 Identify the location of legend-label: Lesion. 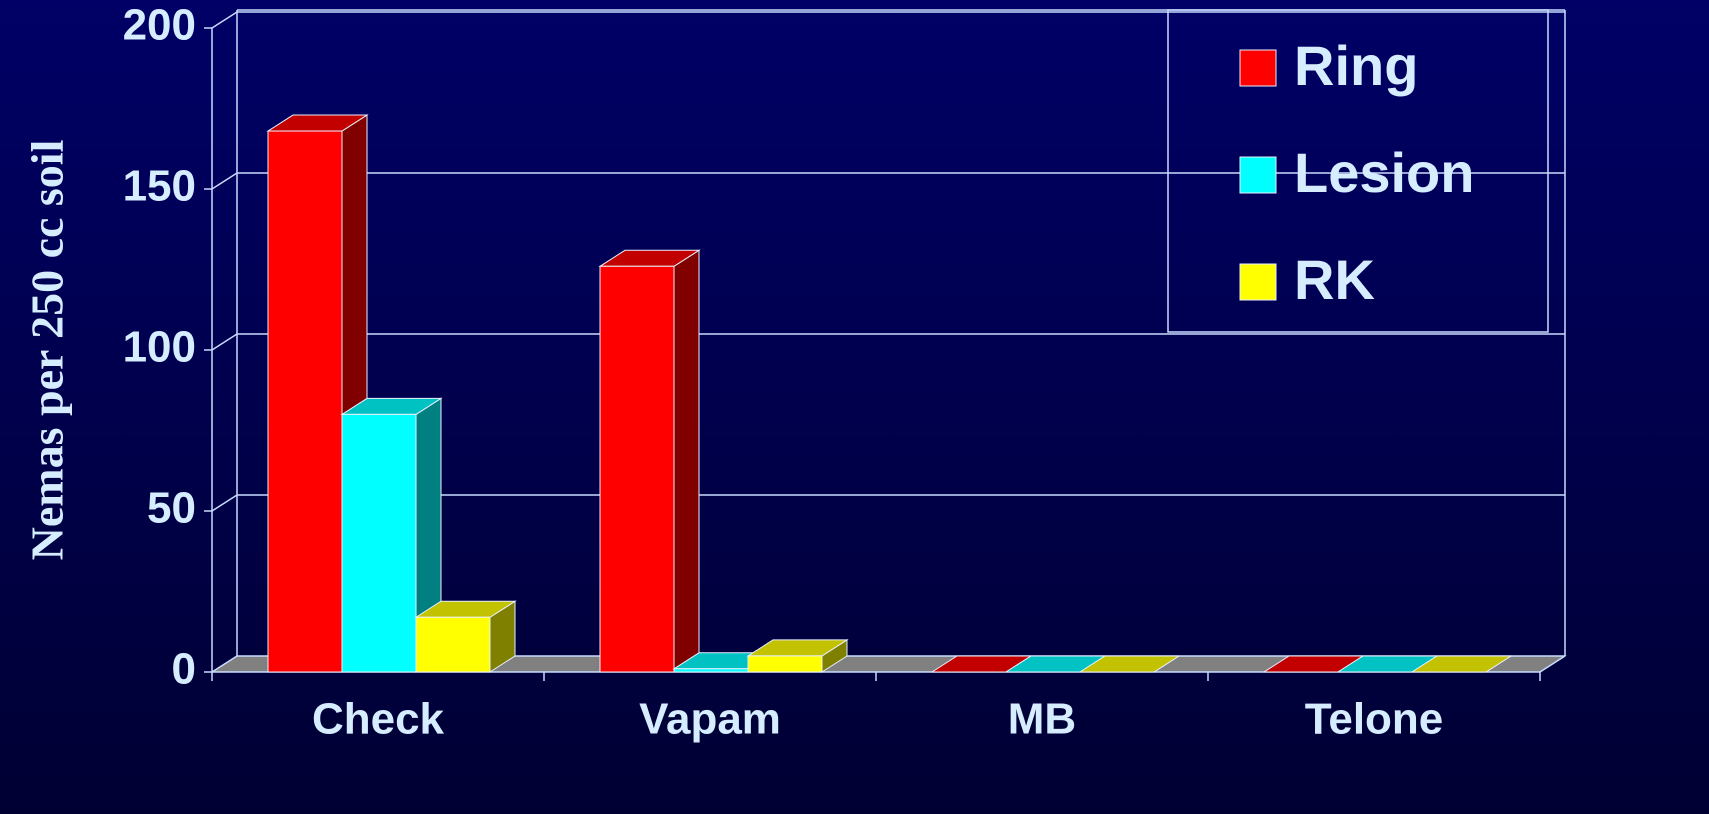
(1384, 172).